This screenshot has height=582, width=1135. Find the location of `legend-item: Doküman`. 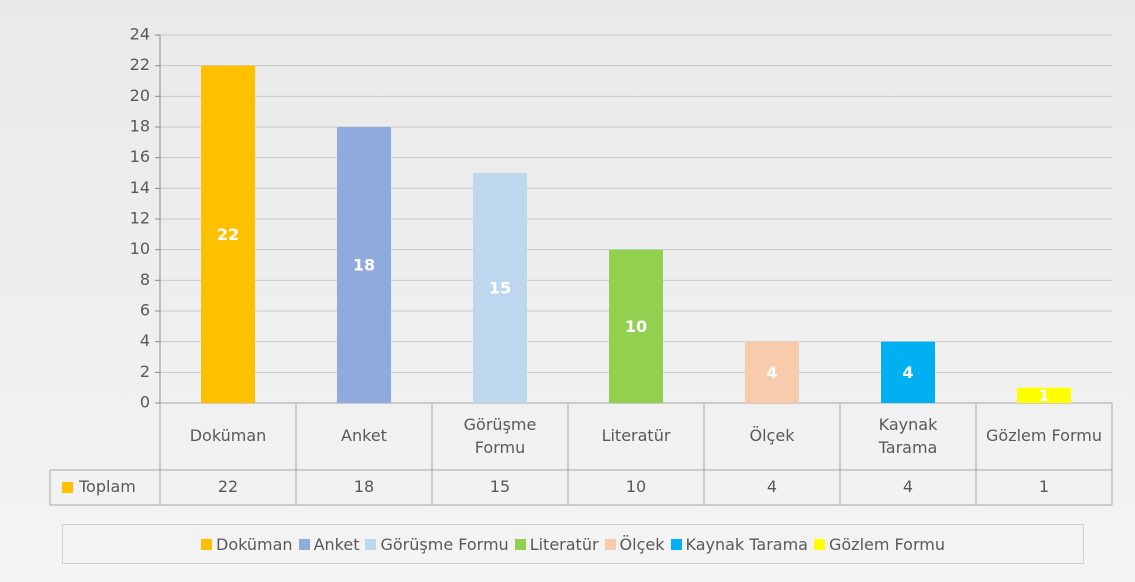

legend-item: Doküman is located at coordinates (247, 544).